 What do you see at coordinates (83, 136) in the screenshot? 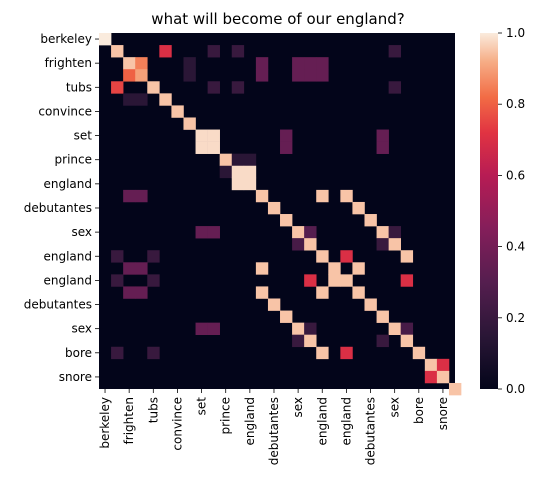
I see `y-tick-label: set` at bounding box center [83, 136].